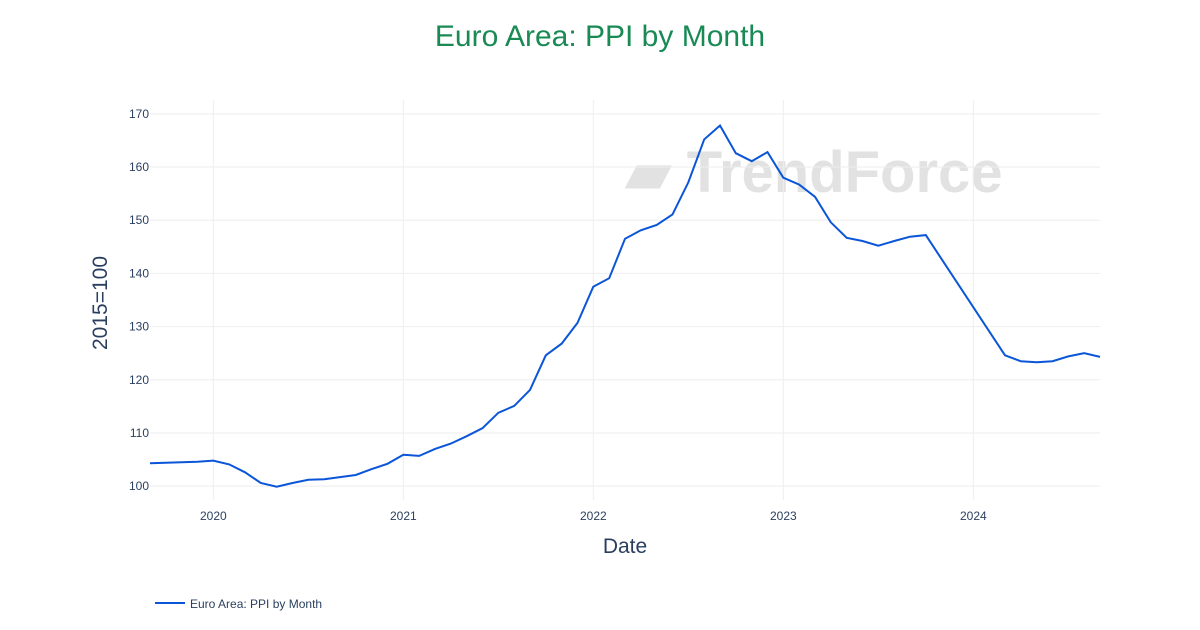 The image size is (1200, 630). Describe the element at coordinates (139, 273) in the screenshot. I see `y-tick-label: 140` at that location.